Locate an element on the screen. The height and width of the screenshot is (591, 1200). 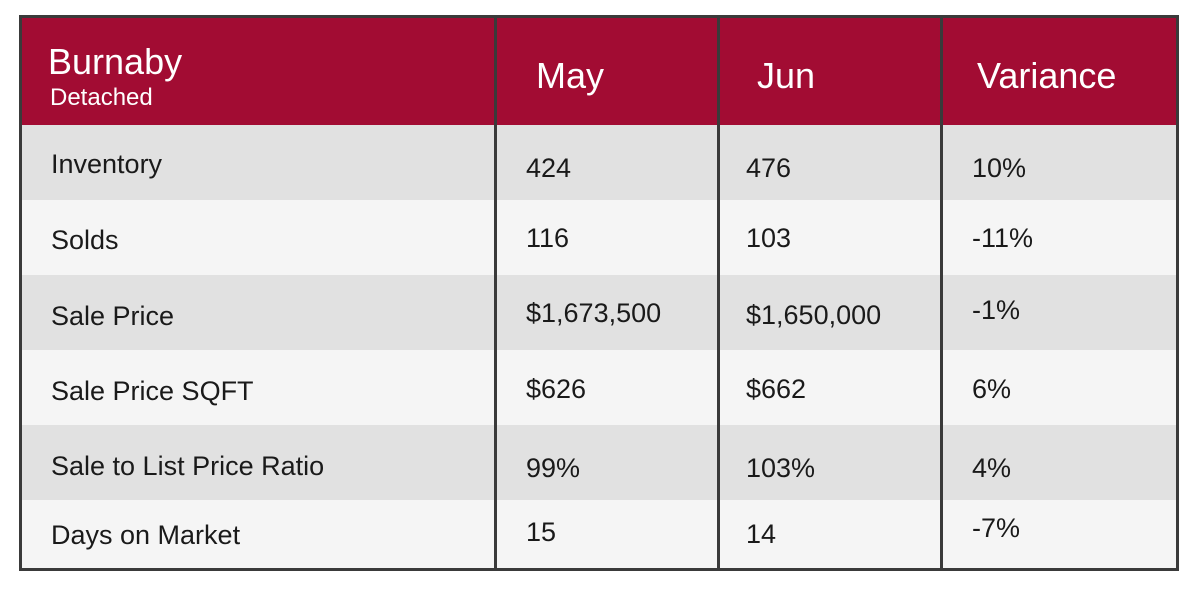
variance-value: -11% is located at coordinates (1003, 238).